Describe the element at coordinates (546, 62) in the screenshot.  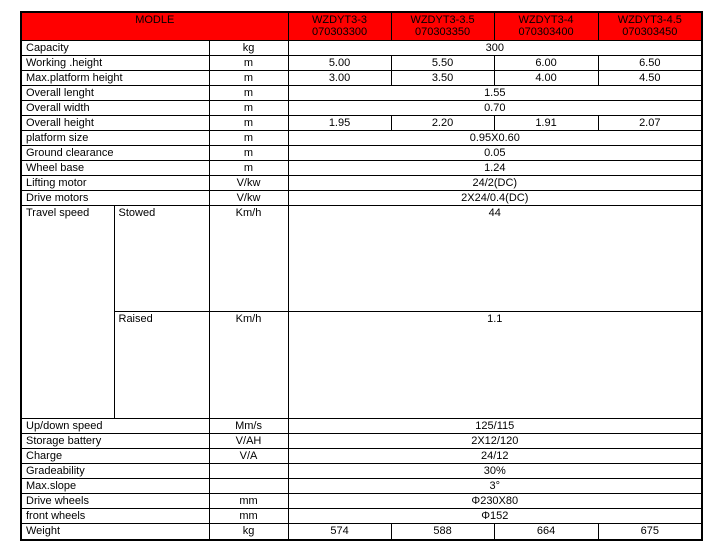
I see `value-cell: 6.00` at that location.